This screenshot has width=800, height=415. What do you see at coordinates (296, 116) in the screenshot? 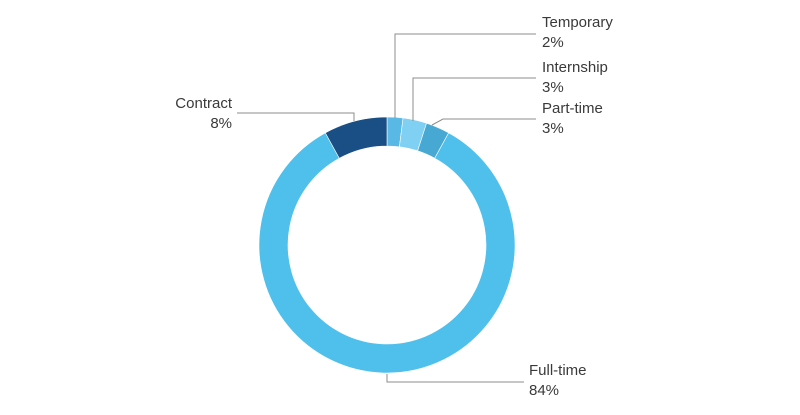
I see `leader-line-contract` at bounding box center [296, 116].